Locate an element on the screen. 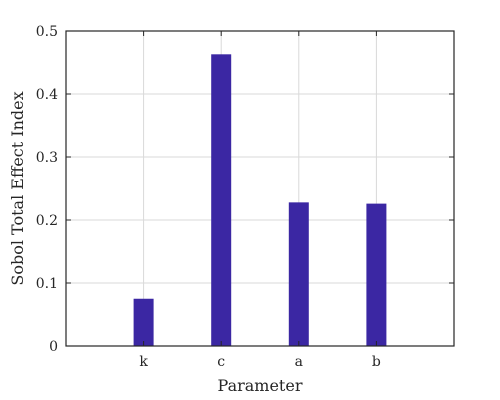 The width and height of the screenshot is (500, 400). y-axis-label: Sobol Total Effect Index is located at coordinates (17, 188).